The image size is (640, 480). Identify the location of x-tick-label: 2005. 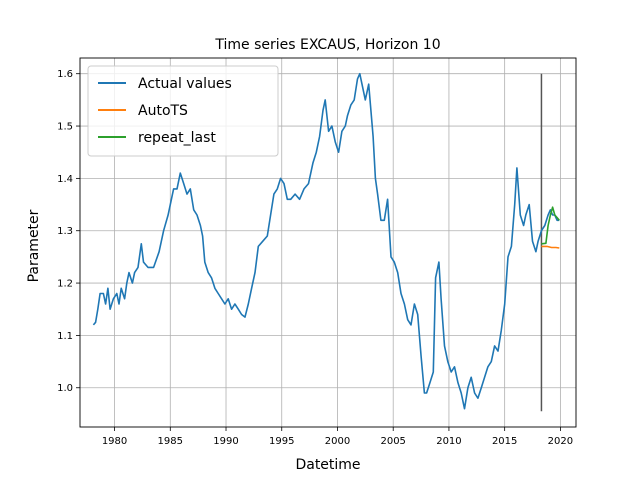
(392, 441).